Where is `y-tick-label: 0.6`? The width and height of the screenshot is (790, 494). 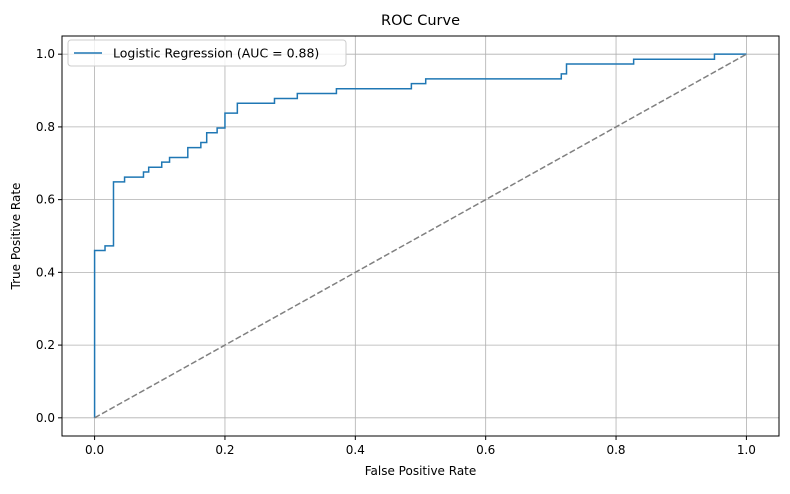 y-tick-label: 0.6 is located at coordinates (45, 200).